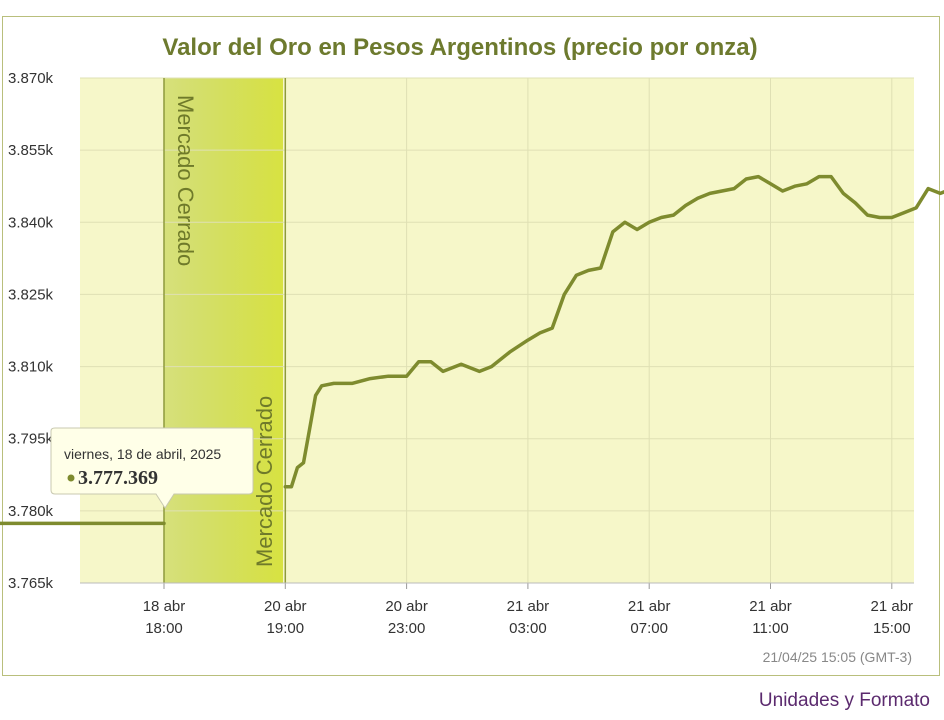 The height and width of the screenshot is (720, 944). Describe the element at coordinates (142, 454) in the screenshot. I see `tooltip-date: viernes, 18 de abril, 2025` at that location.